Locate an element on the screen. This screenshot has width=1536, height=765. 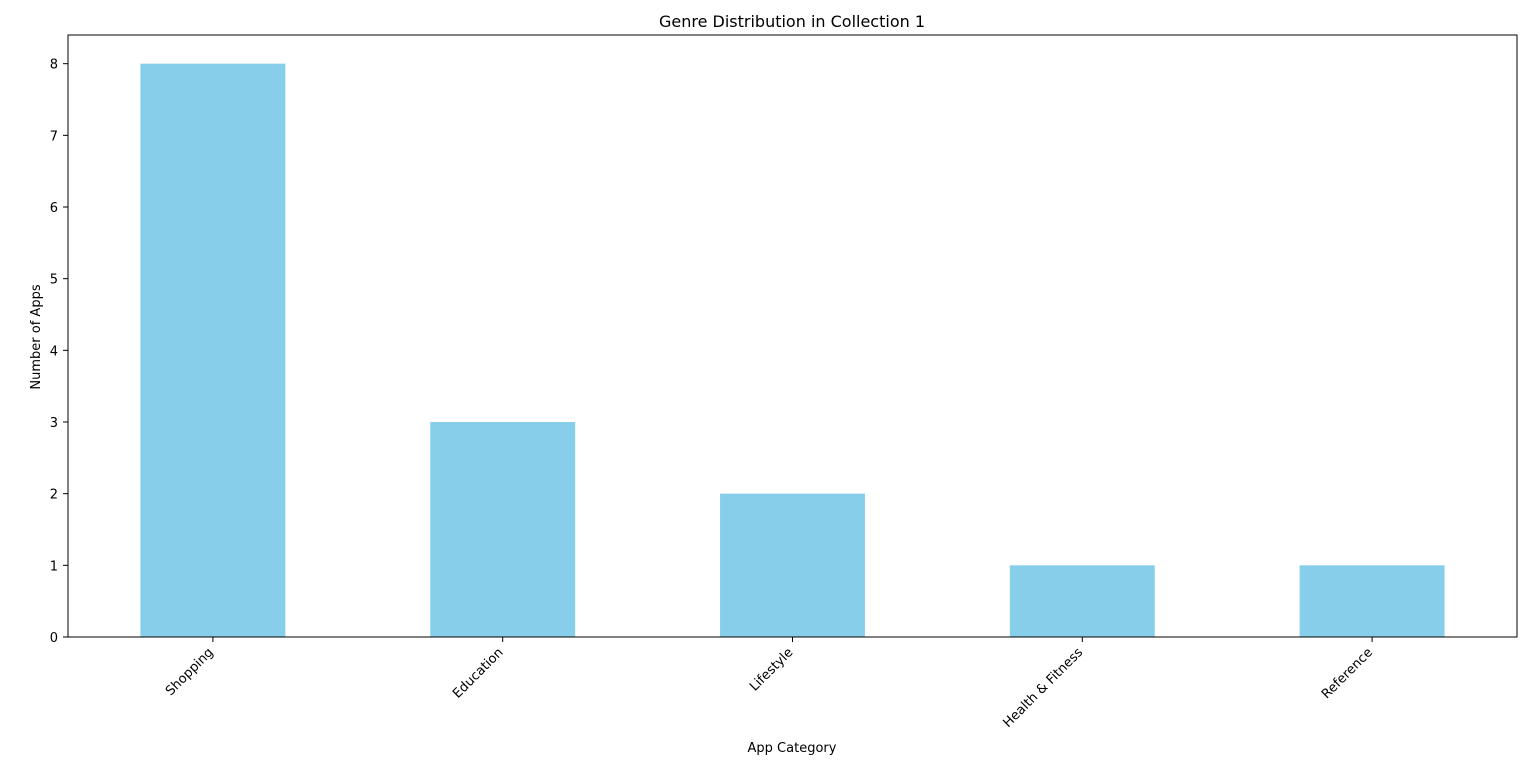
bar-shopping is located at coordinates (213, 350).